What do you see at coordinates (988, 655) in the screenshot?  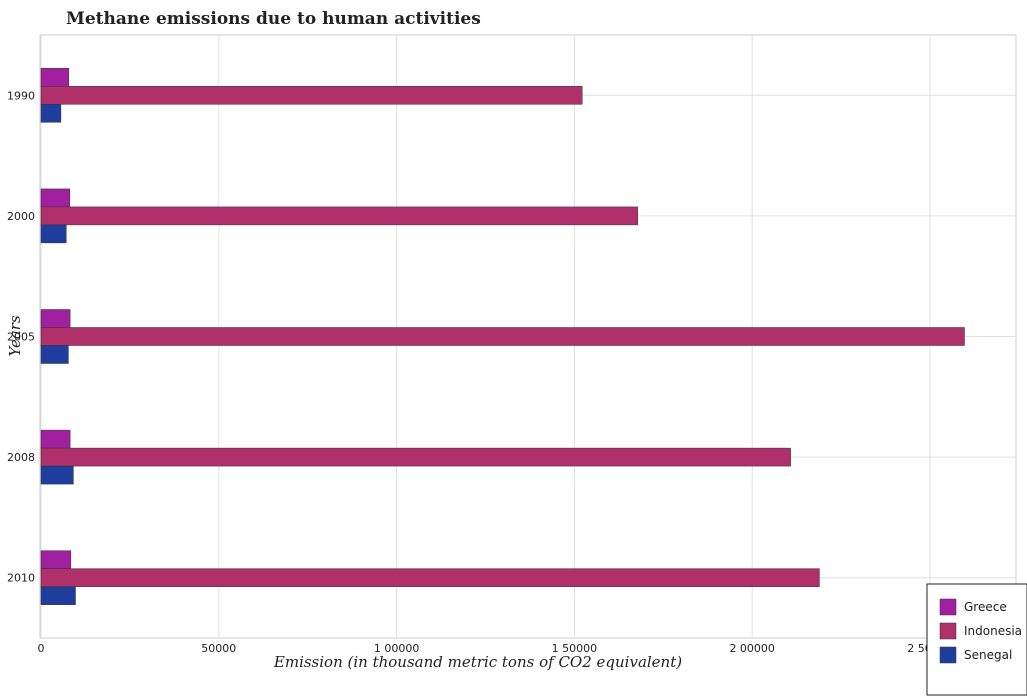 I see `legend-label-senegal: Senegal` at bounding box center [988, 655].